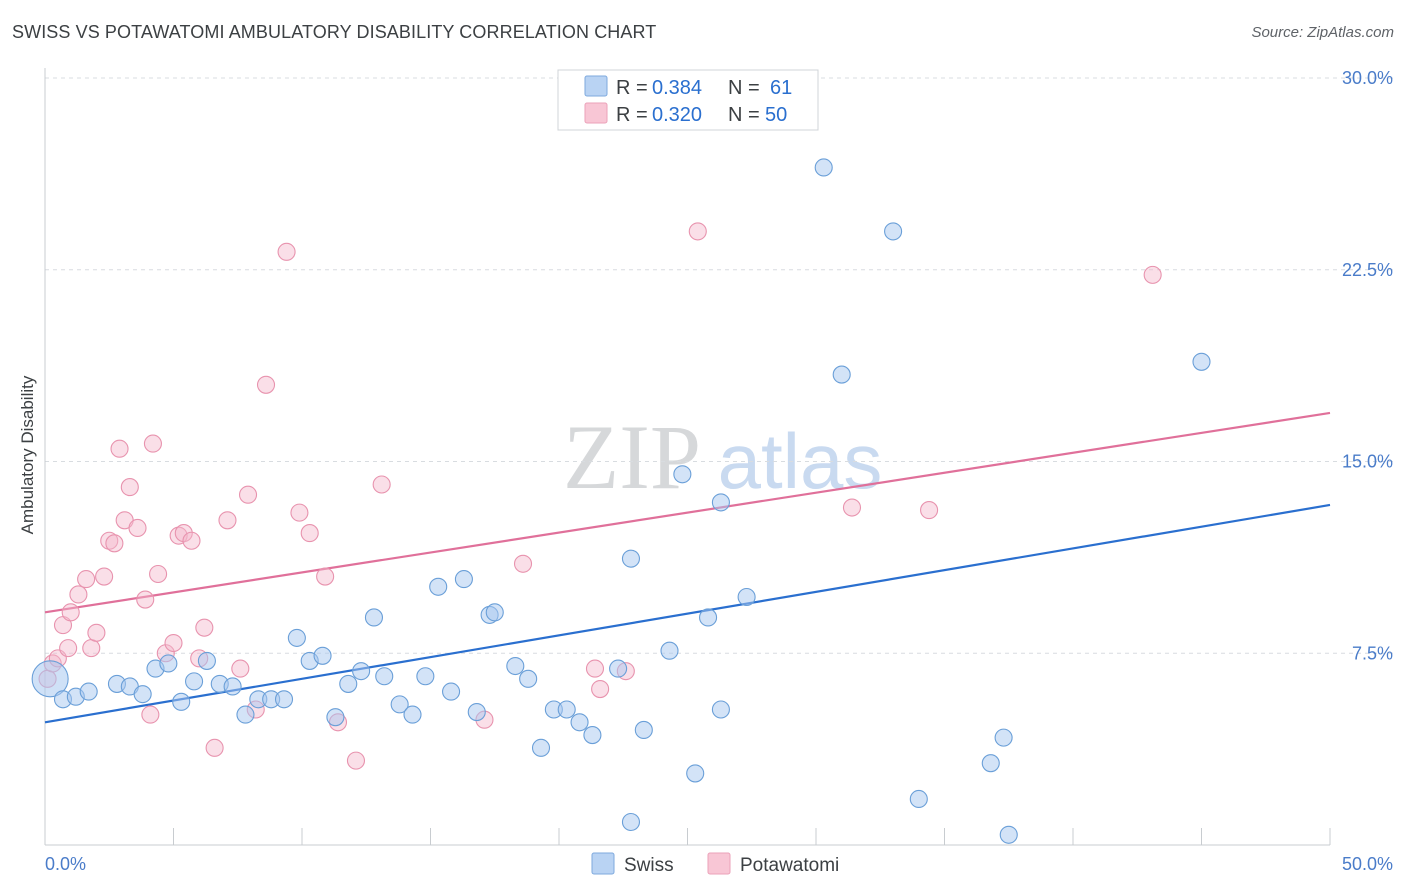  I want to click on legend-r-label-swiss: R =, so click(632, 88).